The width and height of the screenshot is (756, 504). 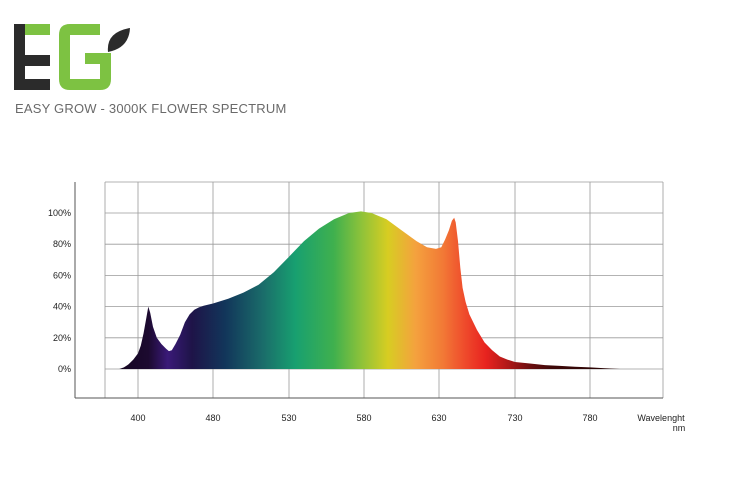 I want to click on x-tick-label: 580, so click(x=363, y=418).